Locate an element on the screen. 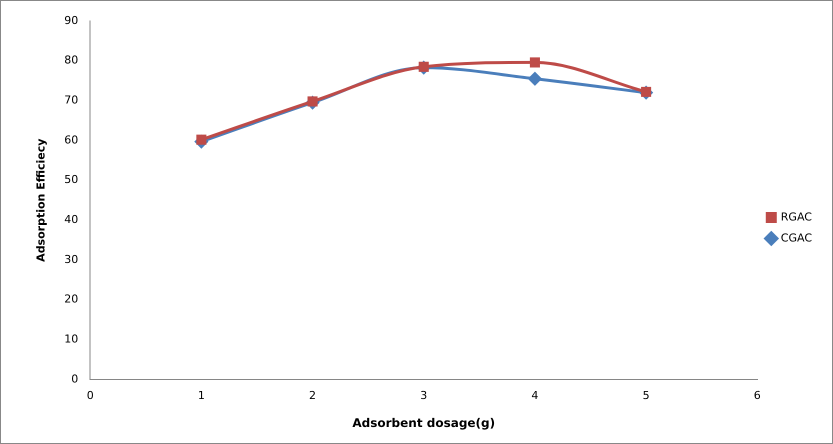  y-tick-label: 10 is located at coordinates (71, 339).